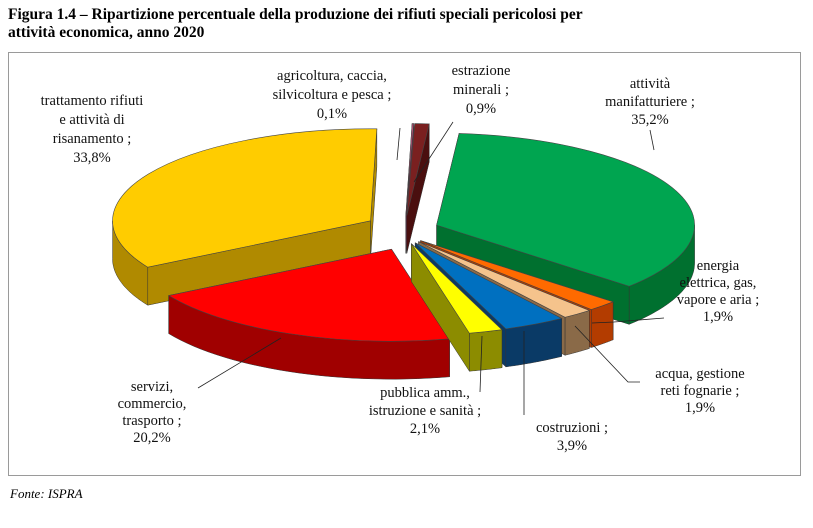 The image size is (813, 528). I want to click on slice-label-4-line-0: pubblica amm.,, so click(425, 393).